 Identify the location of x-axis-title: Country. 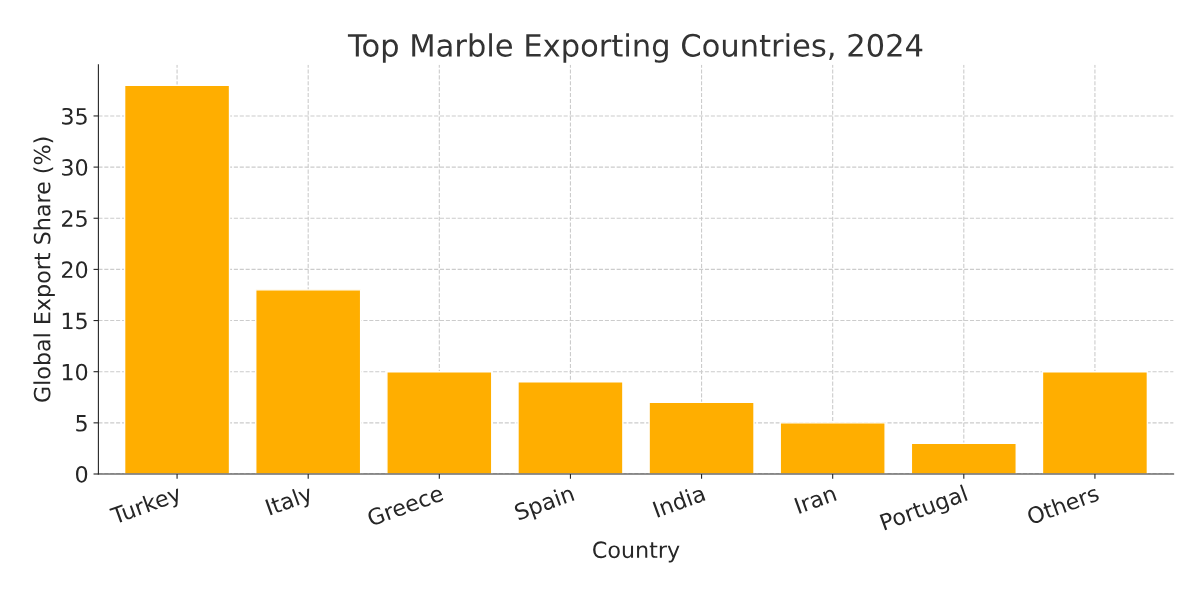
(636, 552).